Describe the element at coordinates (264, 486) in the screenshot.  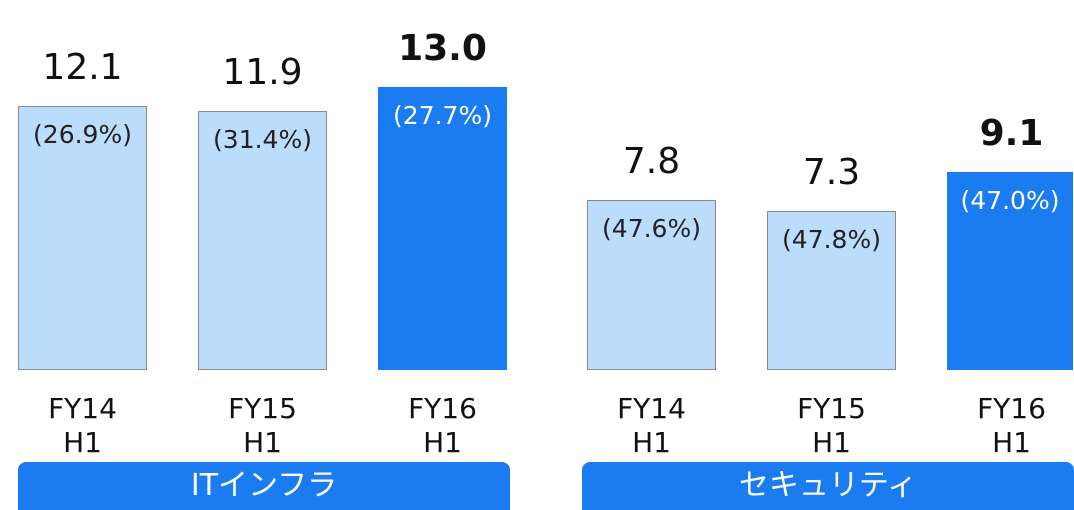
I see `group-label: ITインフラ` at that location.